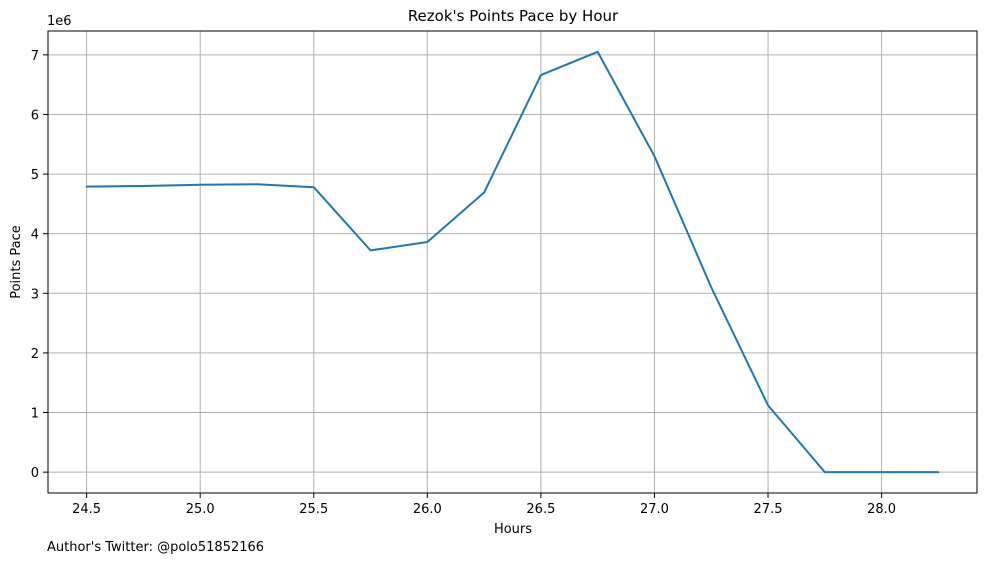 Image resolution: width=988 pixels, height=562 pixels. What do you see at coordinates (881, 509) in the screenshot?
I see `x-tick-label: 28.0` at bounding box center [881, 509].